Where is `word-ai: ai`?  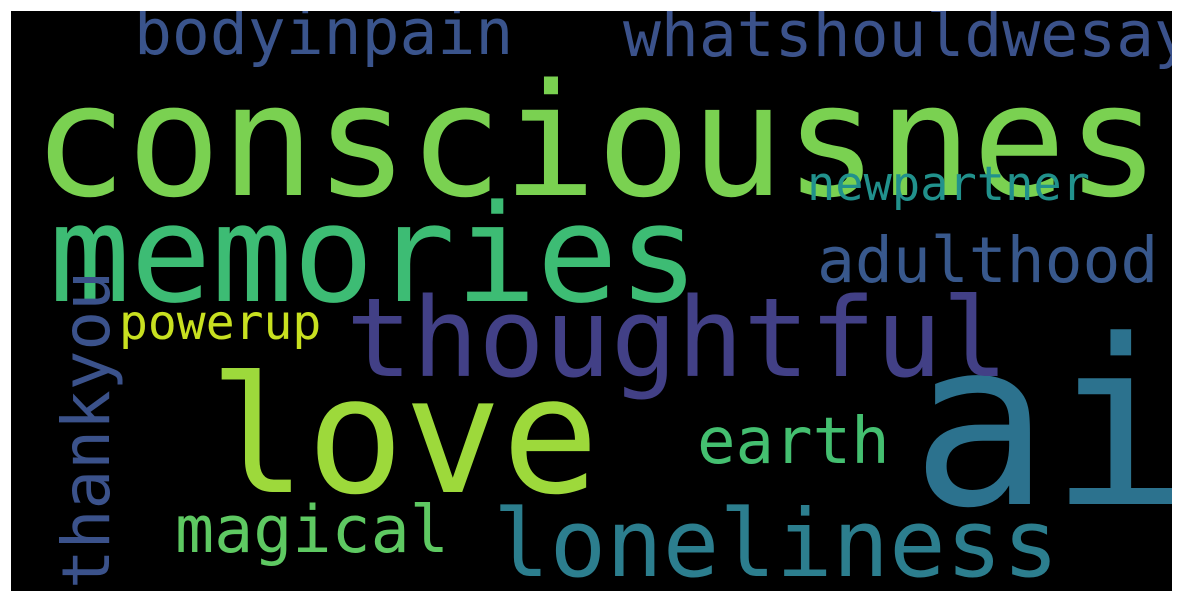 word-ai: ai is located at coordinates (1041, 425).